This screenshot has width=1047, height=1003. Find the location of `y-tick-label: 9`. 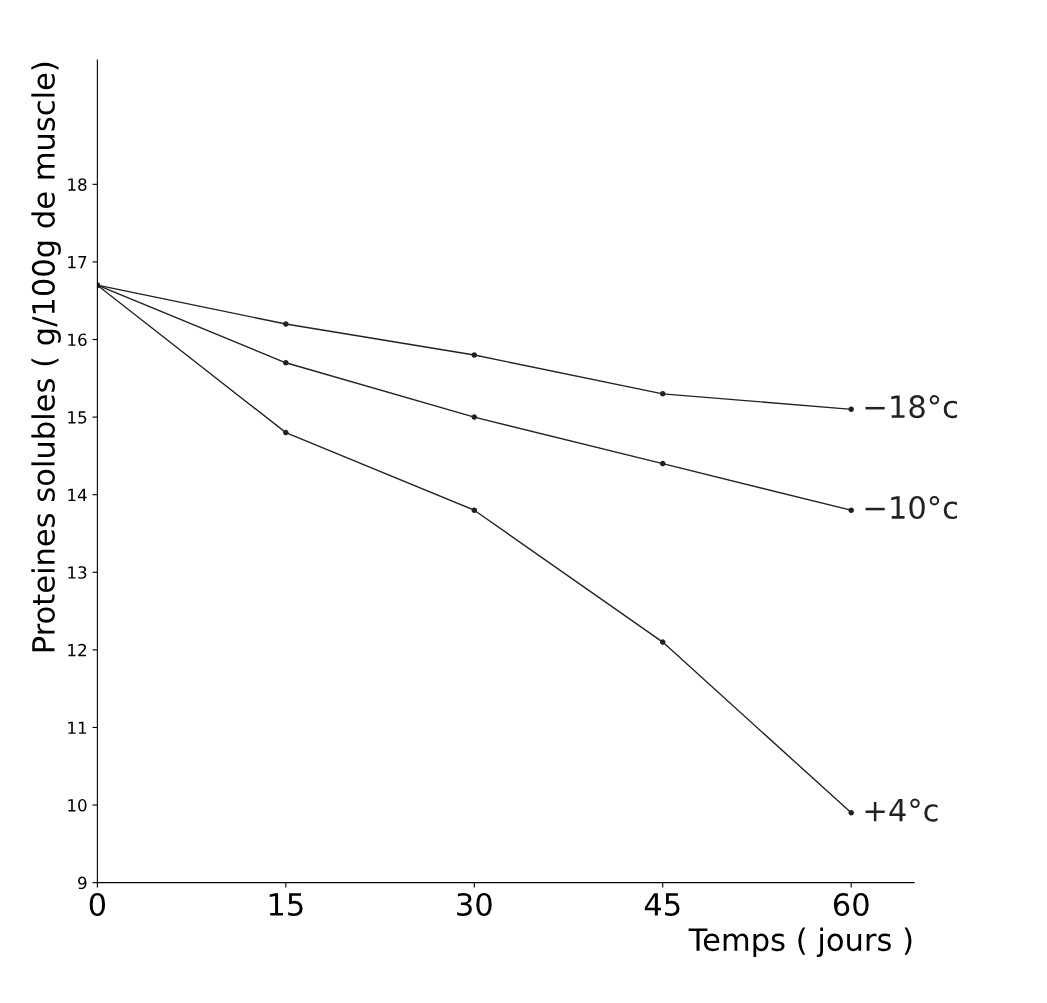

y-tick-label: 9 is located at coordinates (82, 883).